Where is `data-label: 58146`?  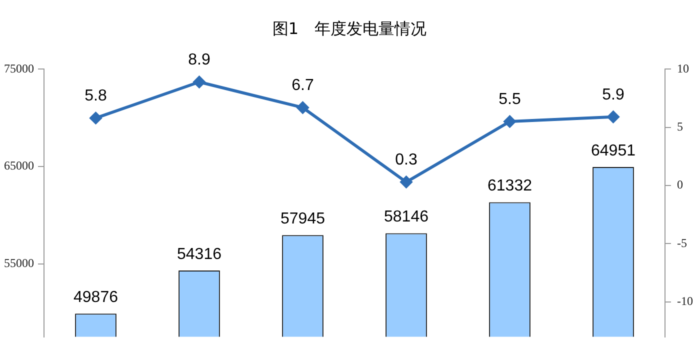
data-label: 58146 is located at coordinates (406, 217).